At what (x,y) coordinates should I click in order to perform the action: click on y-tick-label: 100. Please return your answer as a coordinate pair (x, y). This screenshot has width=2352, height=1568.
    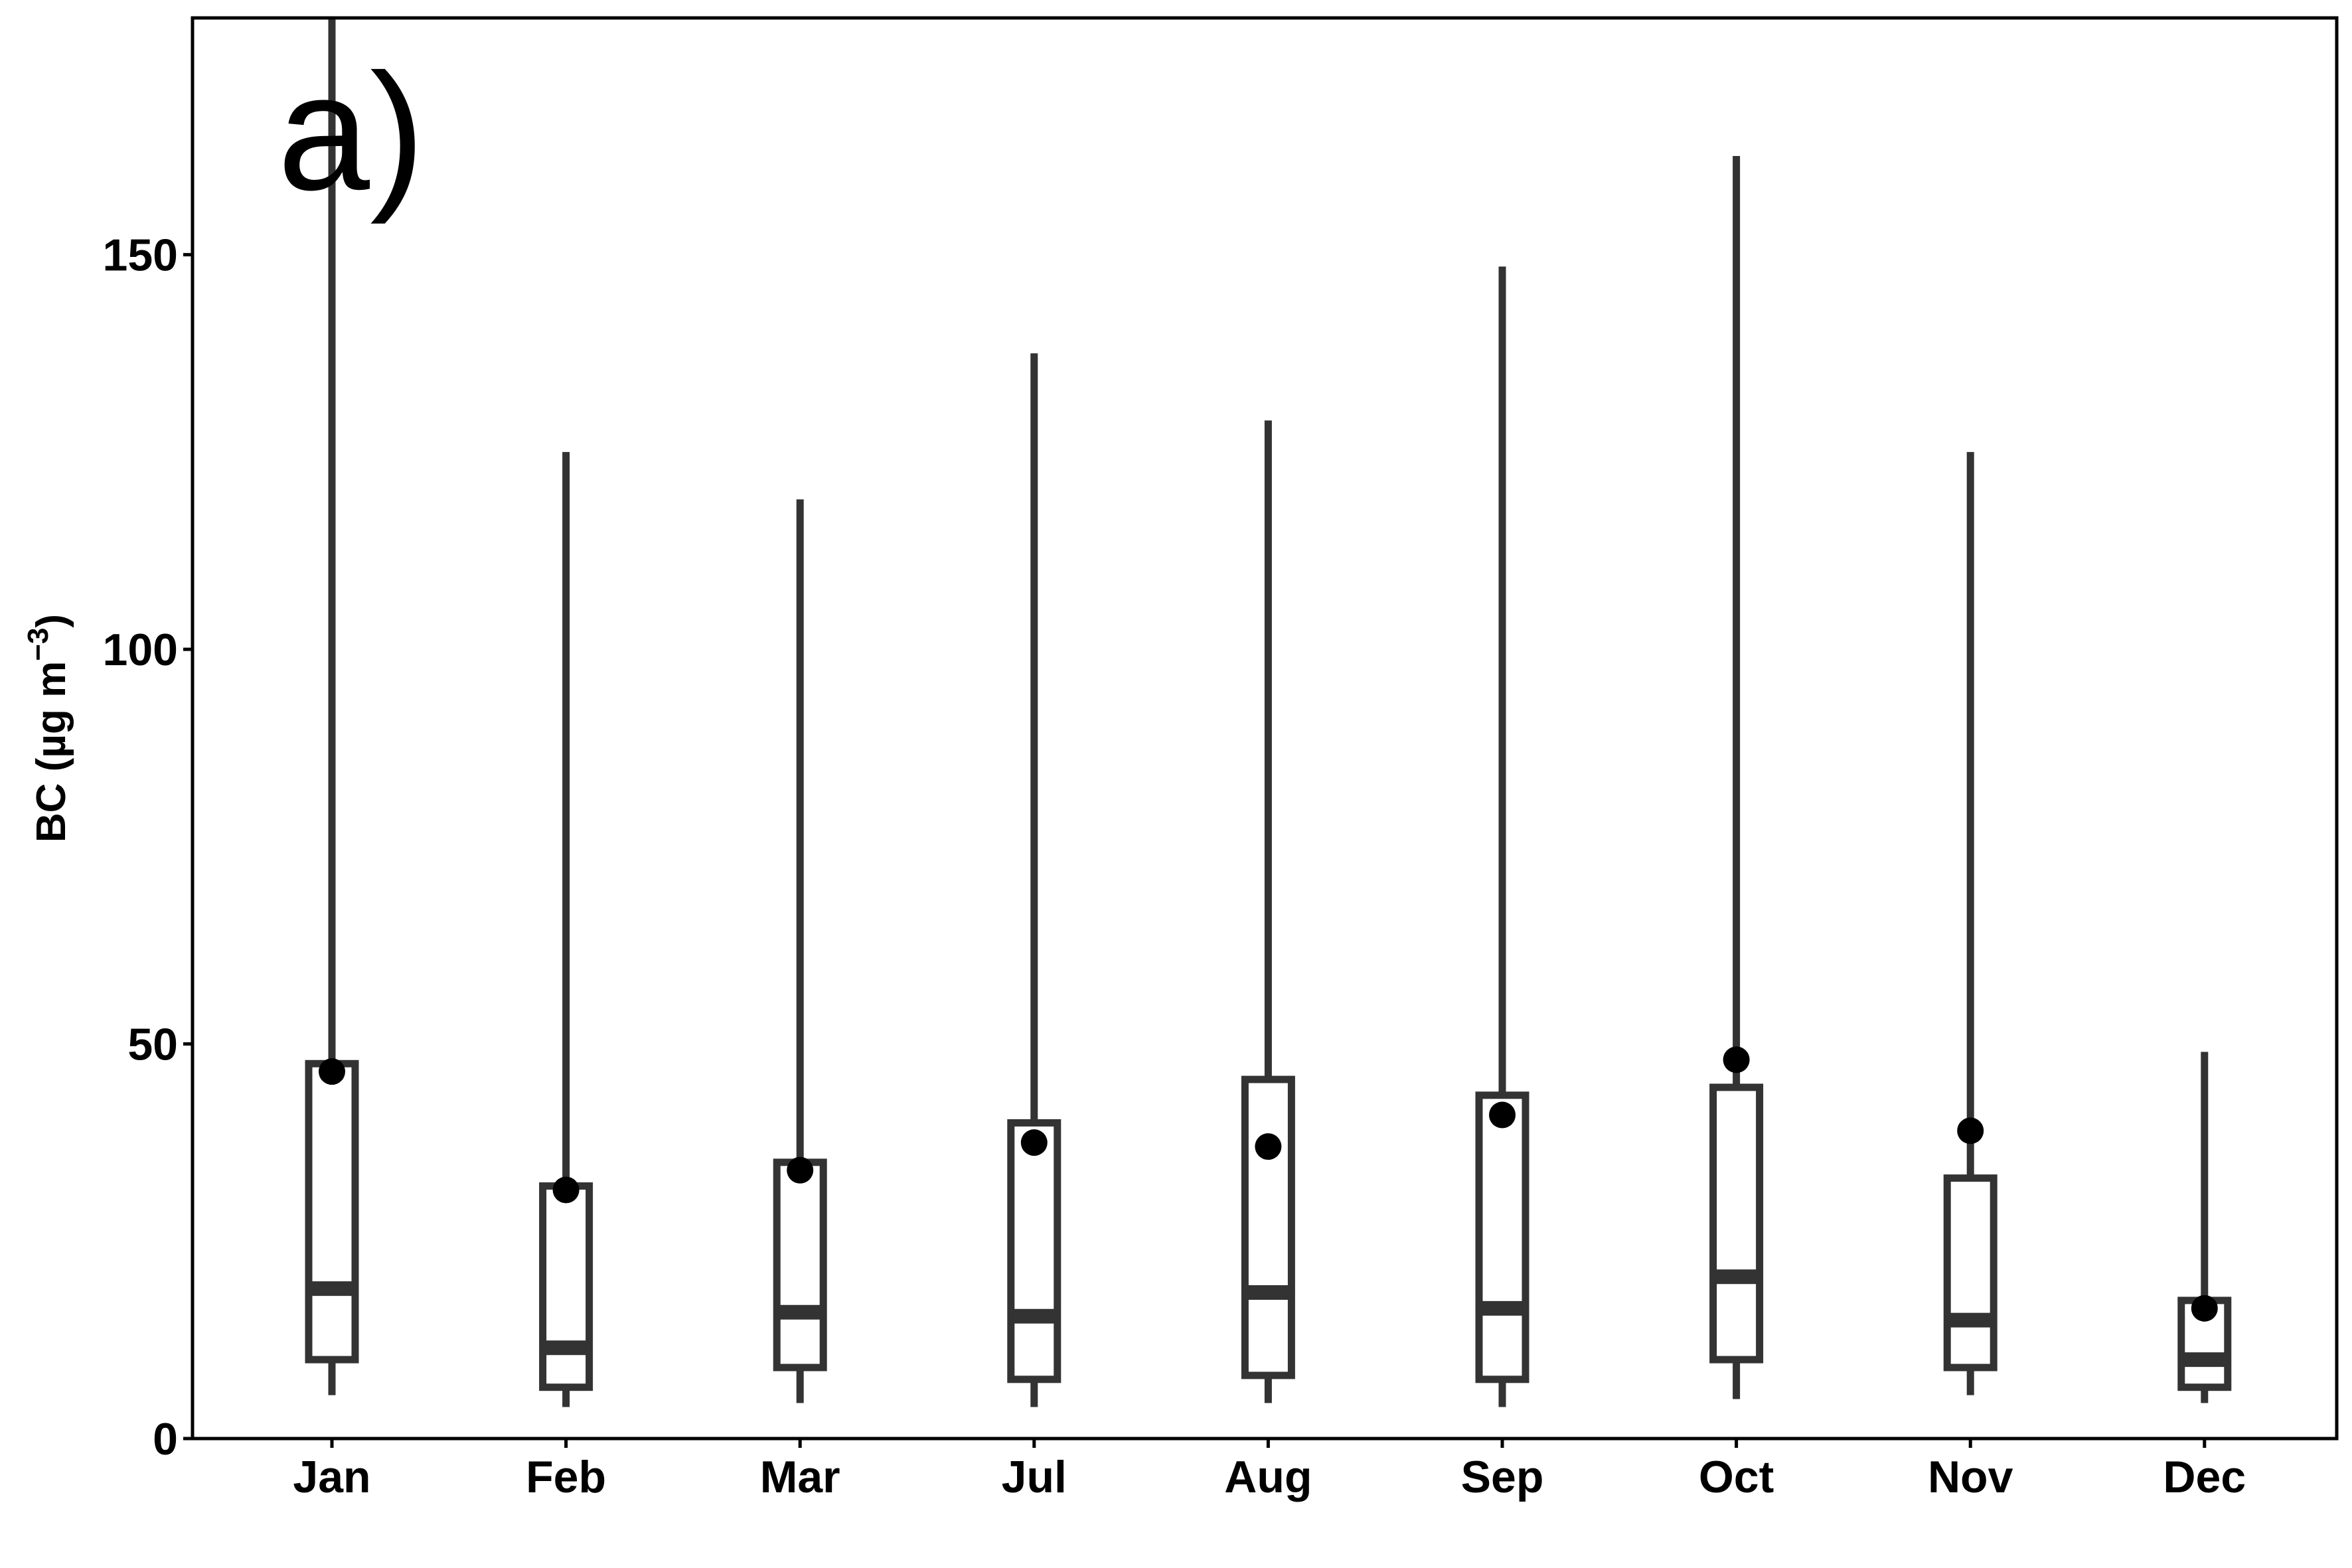
    Looking at the image, I should click on (140, 650).